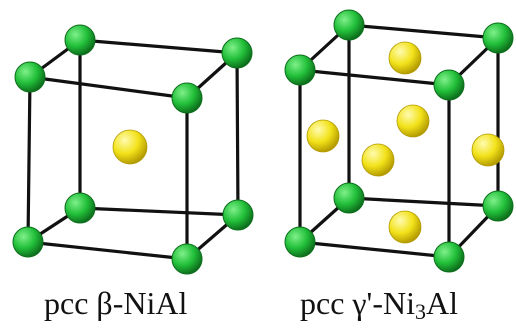 This screenshot has width=516, height=332. What do you see at coordinates (413, 121) in the screenshot?
I see `al-face-atom-back` at bounding box center [413, 121].